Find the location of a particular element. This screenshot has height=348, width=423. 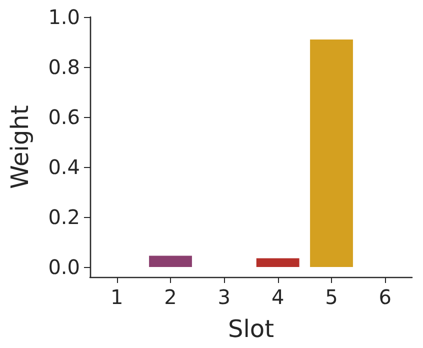

y-tick-label: 1.0 is located at coordinates (64, 17).